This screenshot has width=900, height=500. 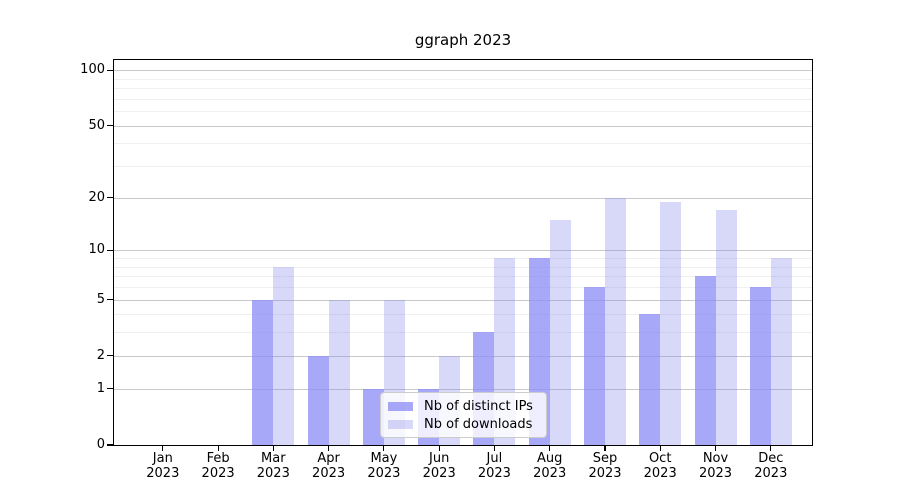 What do you see at coordinates (400, 406) in the screenshot?
I see `legend-swatch-distinct-ips` at bounding box center [400, 406].